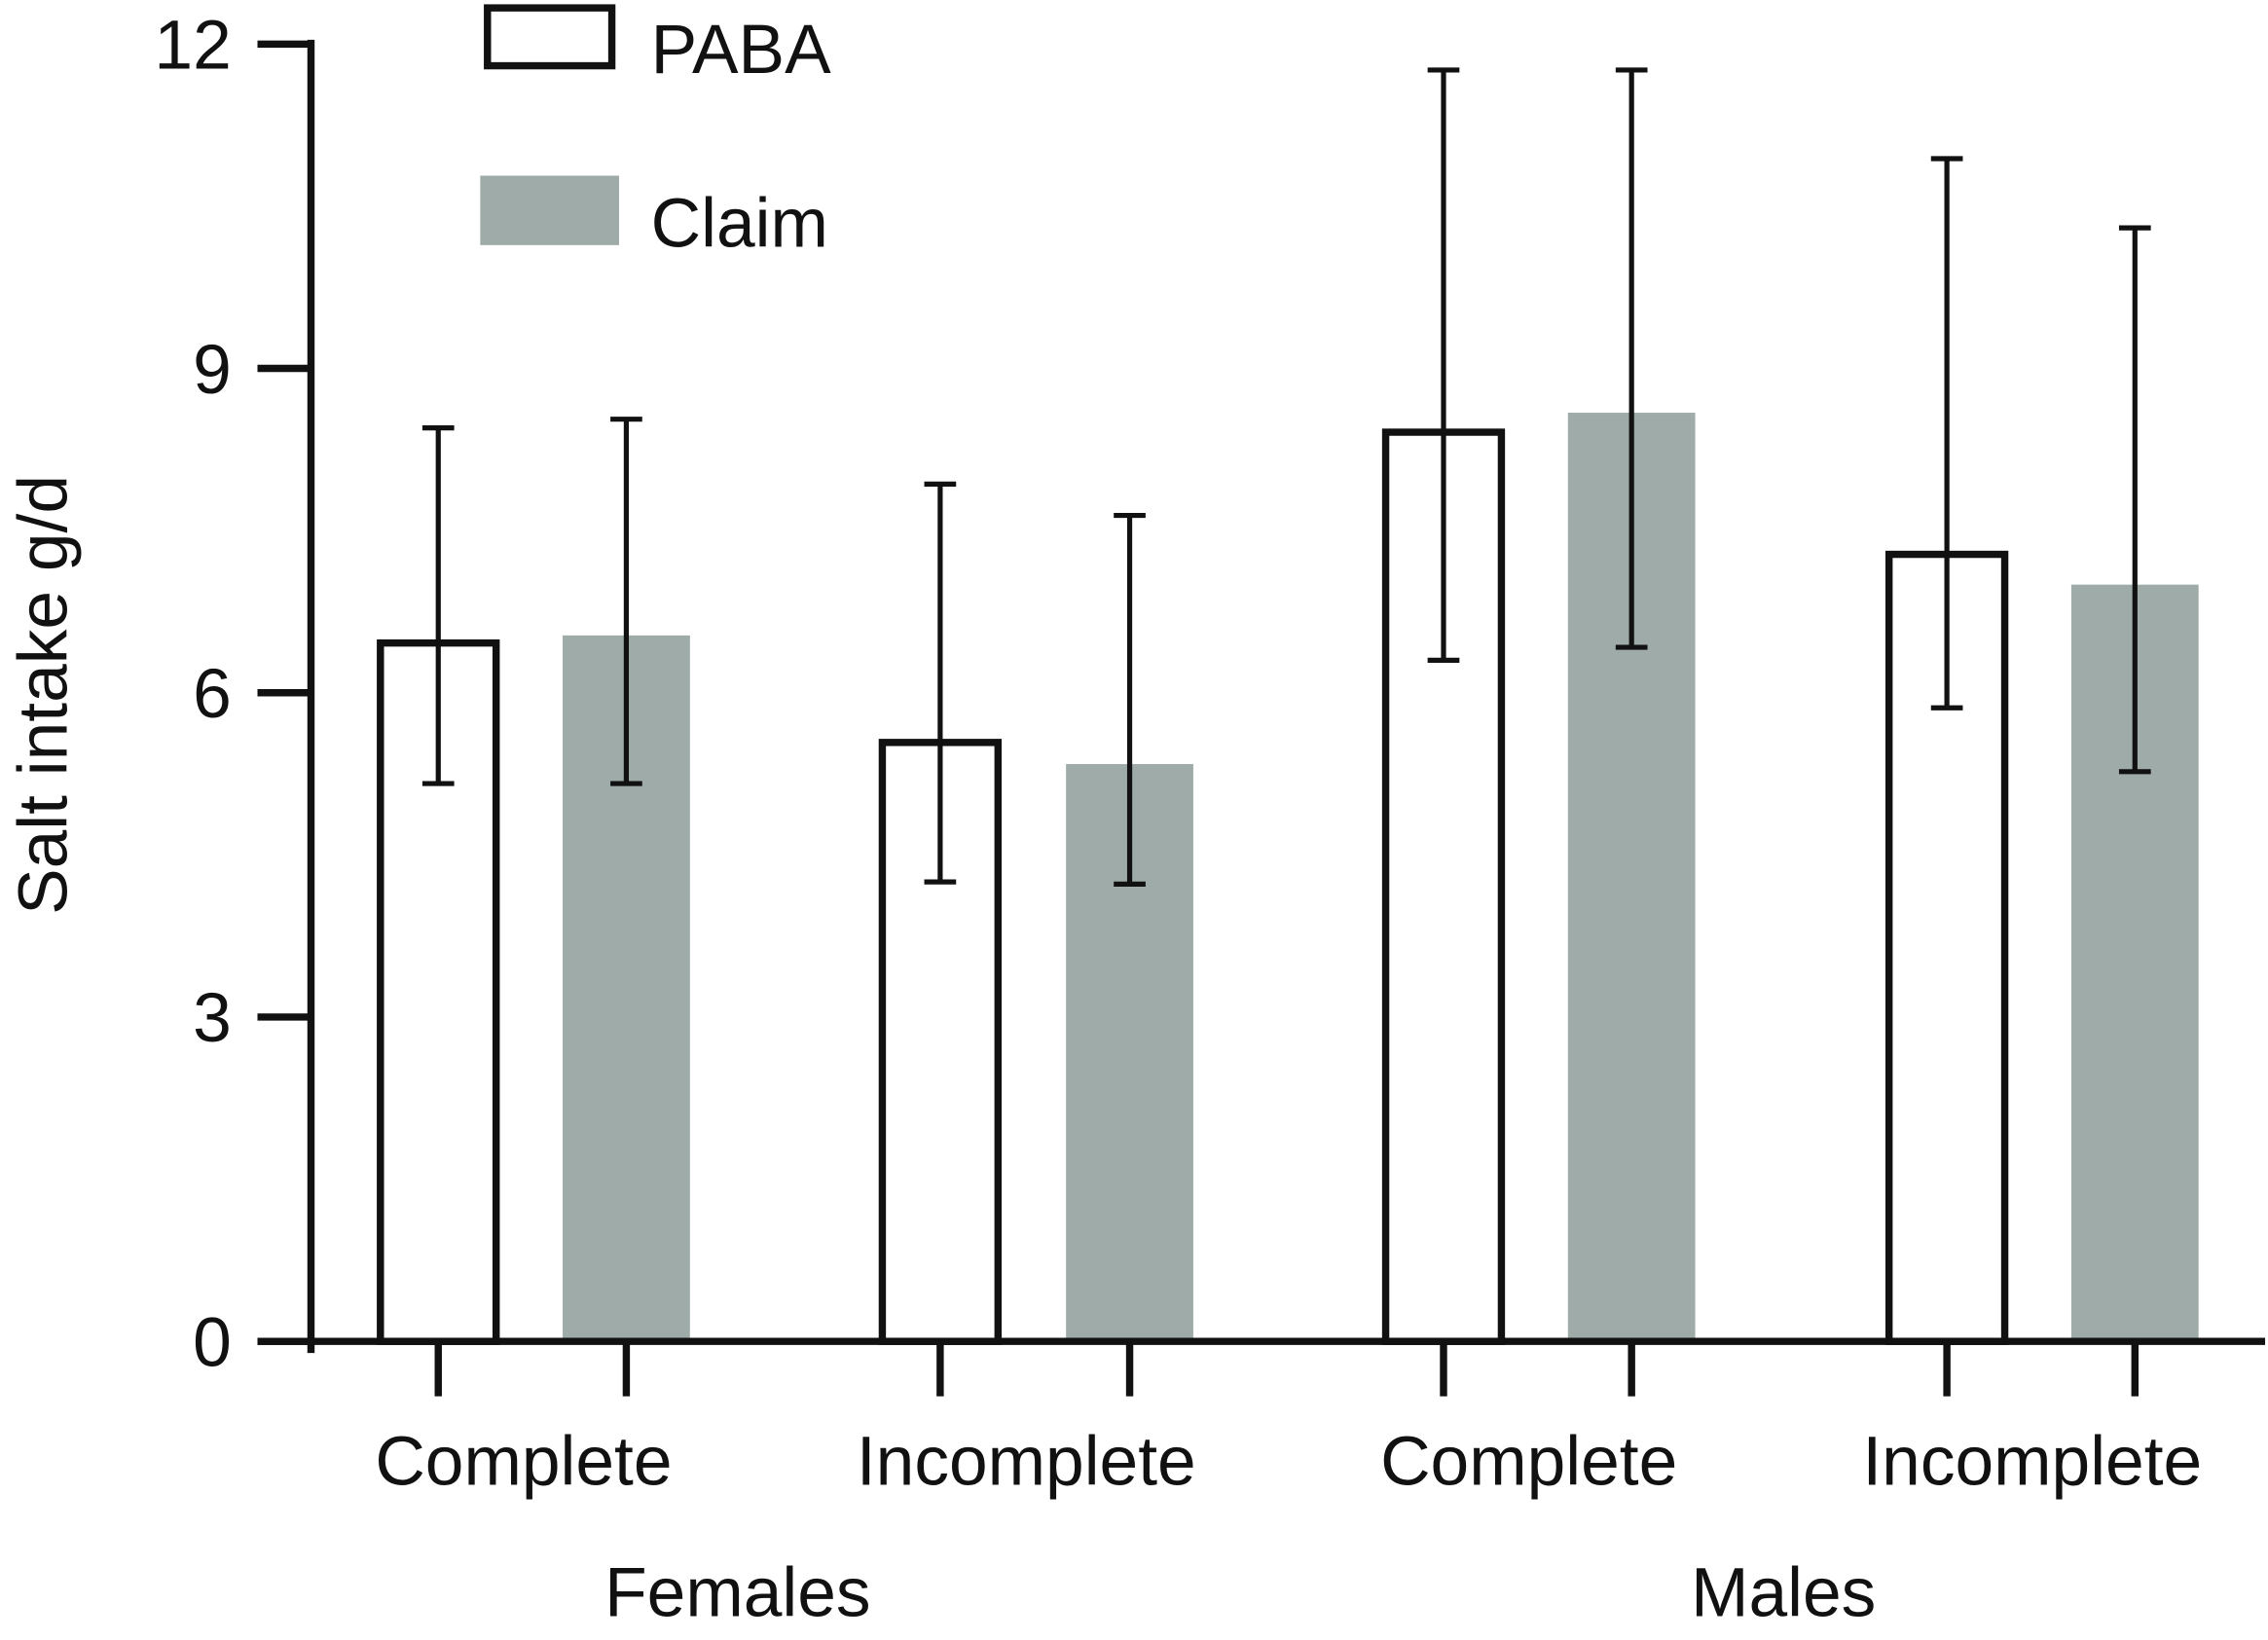 The width and height of the screenshot is (2268, 1640). What do you see at coordinates (212, 370) in the screenshot?
I see `y-tick-label: 9` at bounding box center [212, 370].